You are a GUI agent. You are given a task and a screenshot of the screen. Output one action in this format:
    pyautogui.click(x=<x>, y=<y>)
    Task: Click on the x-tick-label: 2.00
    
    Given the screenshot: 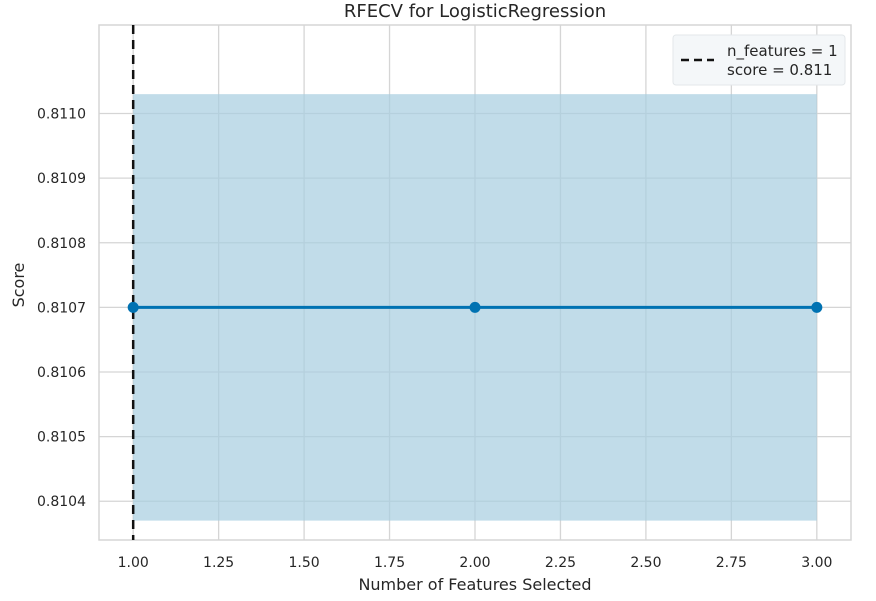 What is the action you would take?
    pyautogui.click(x=474, y=563)
    